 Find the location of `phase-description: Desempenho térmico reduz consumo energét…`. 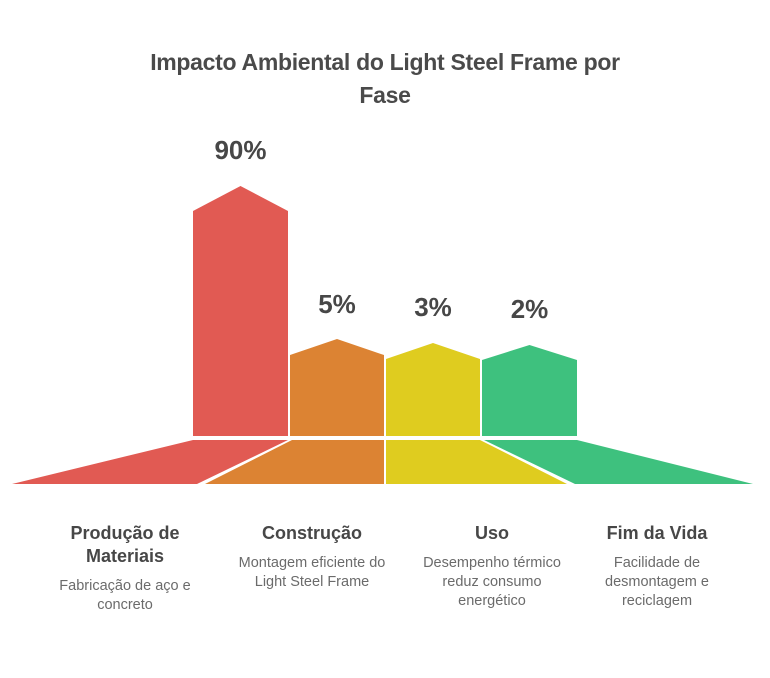

phase-description: Desempenho térmico reduz consumo energét… is located at coordinates (492, 582).